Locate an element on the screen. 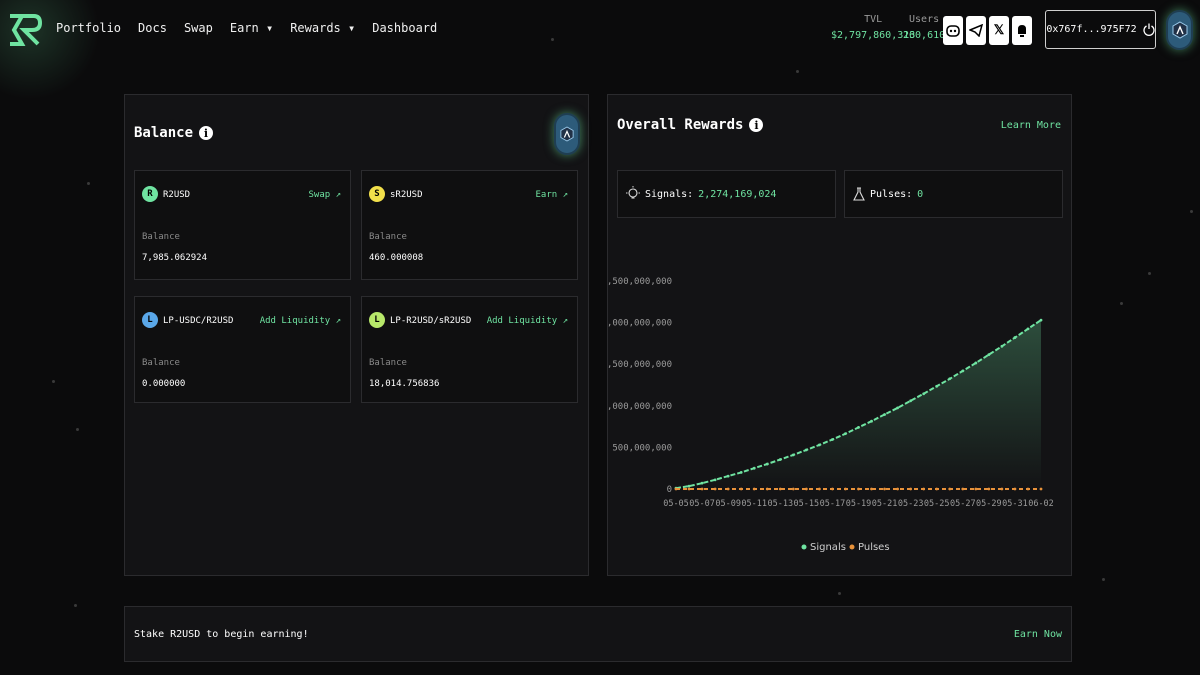  stake-message: Stake R2USD to begin earning! is located at coordinates (221, 634).